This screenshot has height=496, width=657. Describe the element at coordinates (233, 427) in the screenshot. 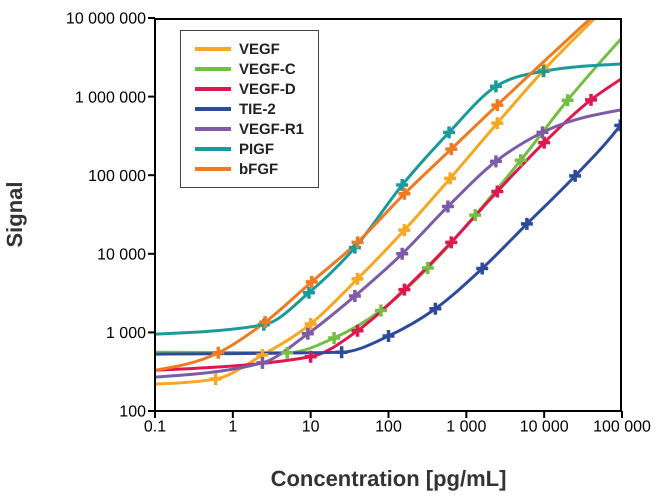

I see `x-tick-label: 1` at that location.